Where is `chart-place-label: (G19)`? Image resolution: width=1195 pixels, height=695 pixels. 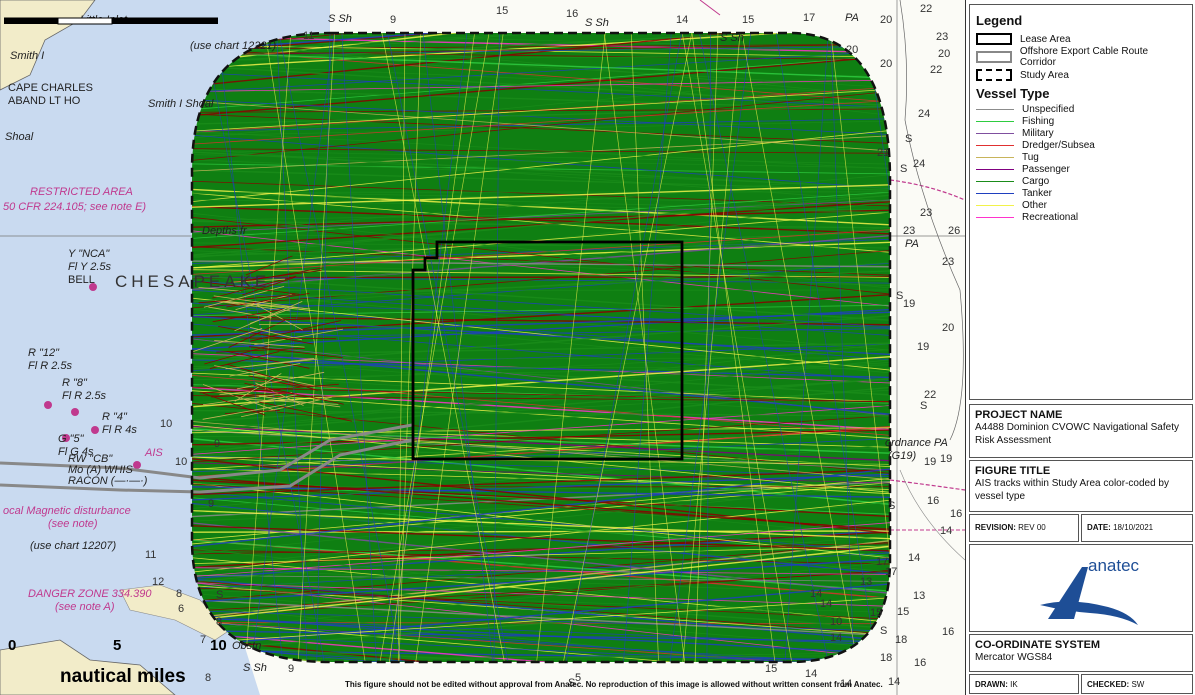
chart-place-label: (G19) is located at coordinates (902, 456).